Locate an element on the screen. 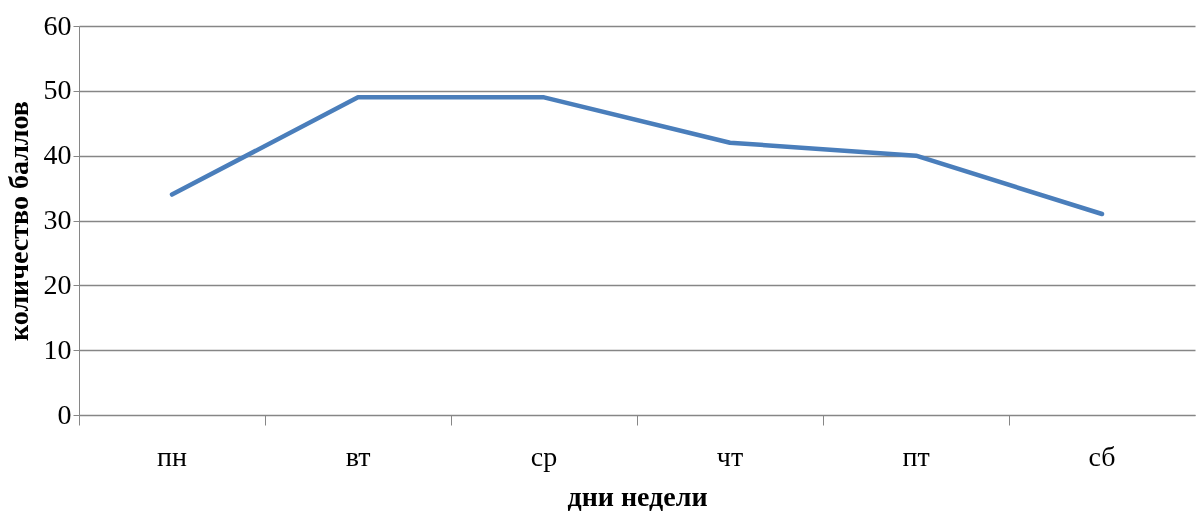  y-axis-title: количество баллов is located at coordinates (18, 221).